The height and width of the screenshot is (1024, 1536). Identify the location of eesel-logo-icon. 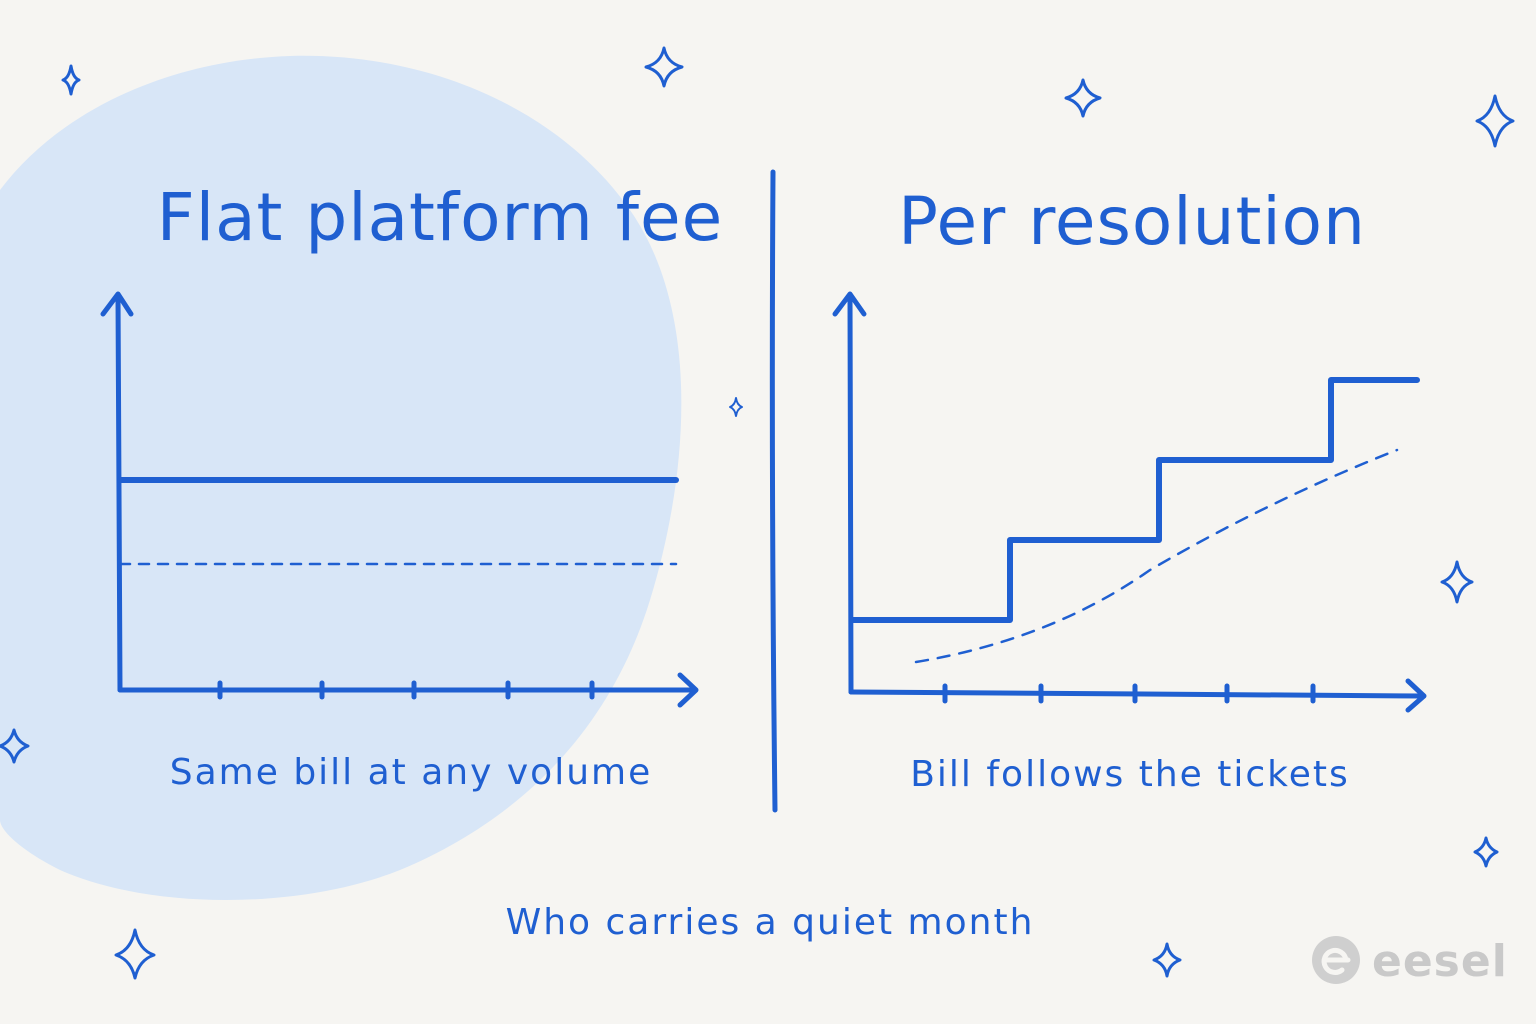
(1336, 960).